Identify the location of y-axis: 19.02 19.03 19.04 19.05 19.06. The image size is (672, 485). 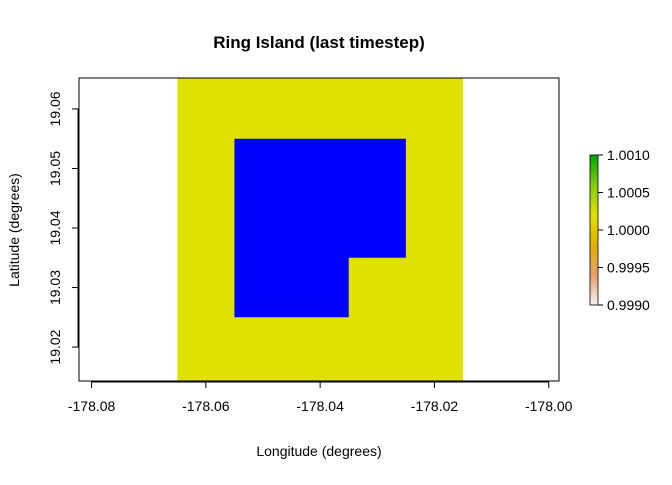
(63, 228).